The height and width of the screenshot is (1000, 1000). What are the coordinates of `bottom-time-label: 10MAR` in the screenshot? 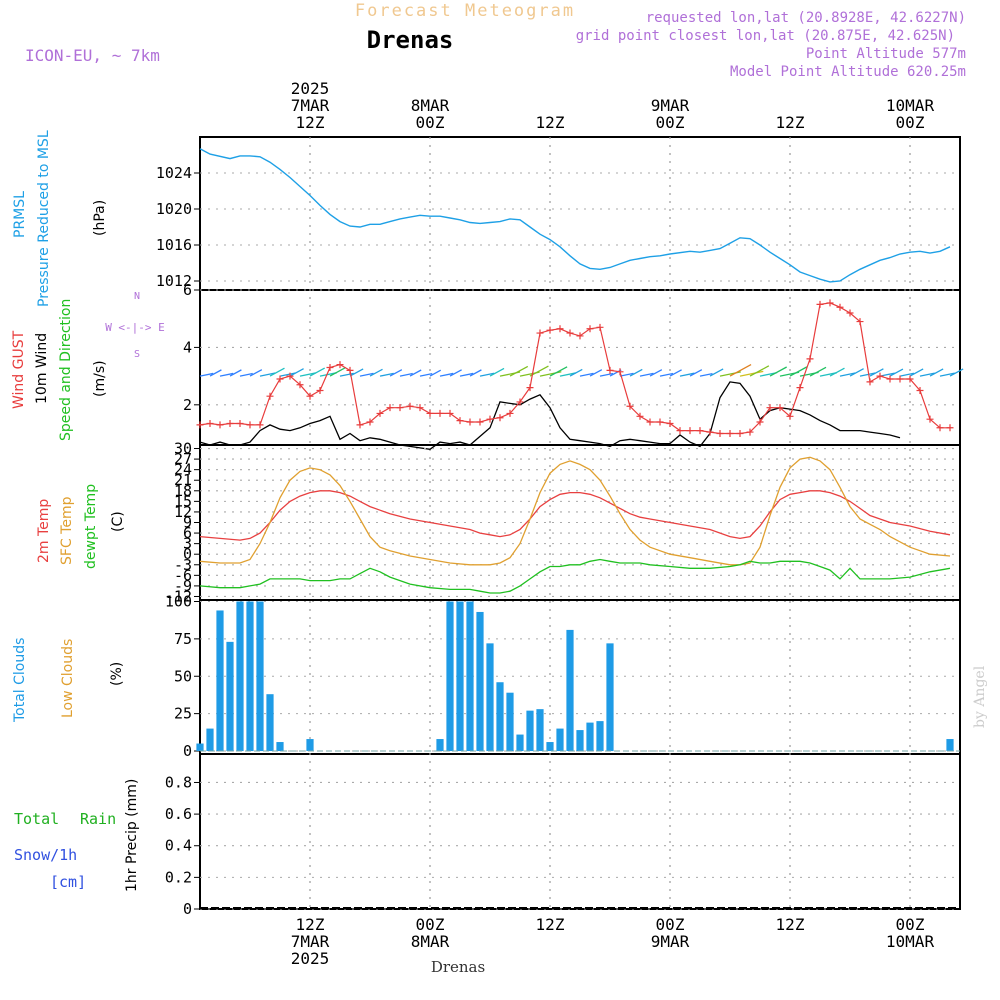 It's located at (910, 941).